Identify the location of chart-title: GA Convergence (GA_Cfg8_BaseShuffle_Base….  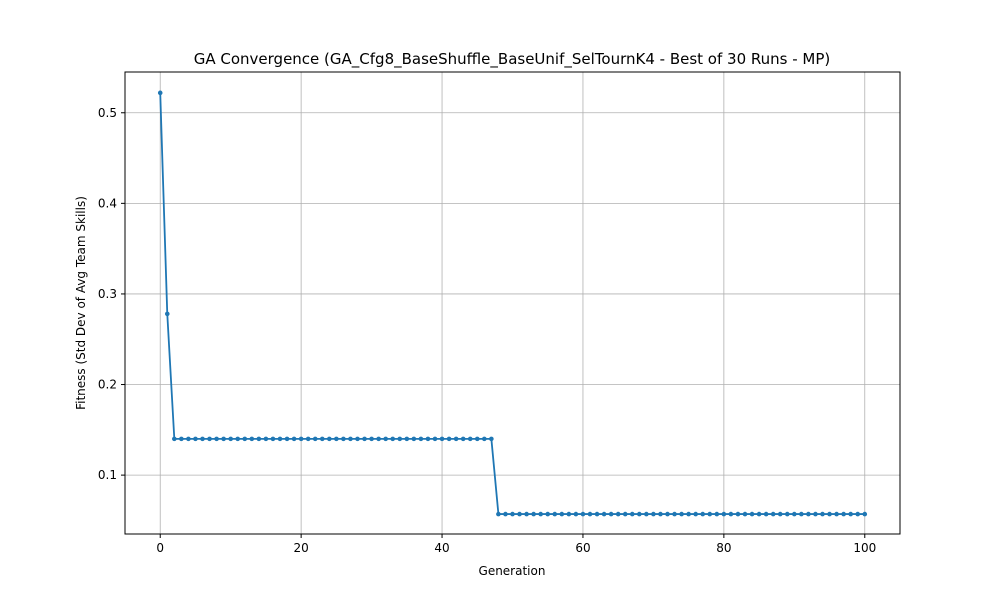
(512, 59).